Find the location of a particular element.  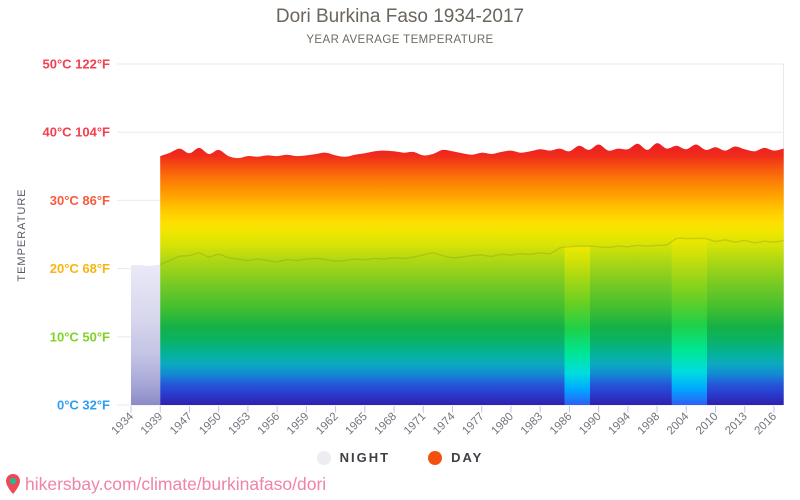

x-tick-label: 1956 is located at coordinates (269, 424).